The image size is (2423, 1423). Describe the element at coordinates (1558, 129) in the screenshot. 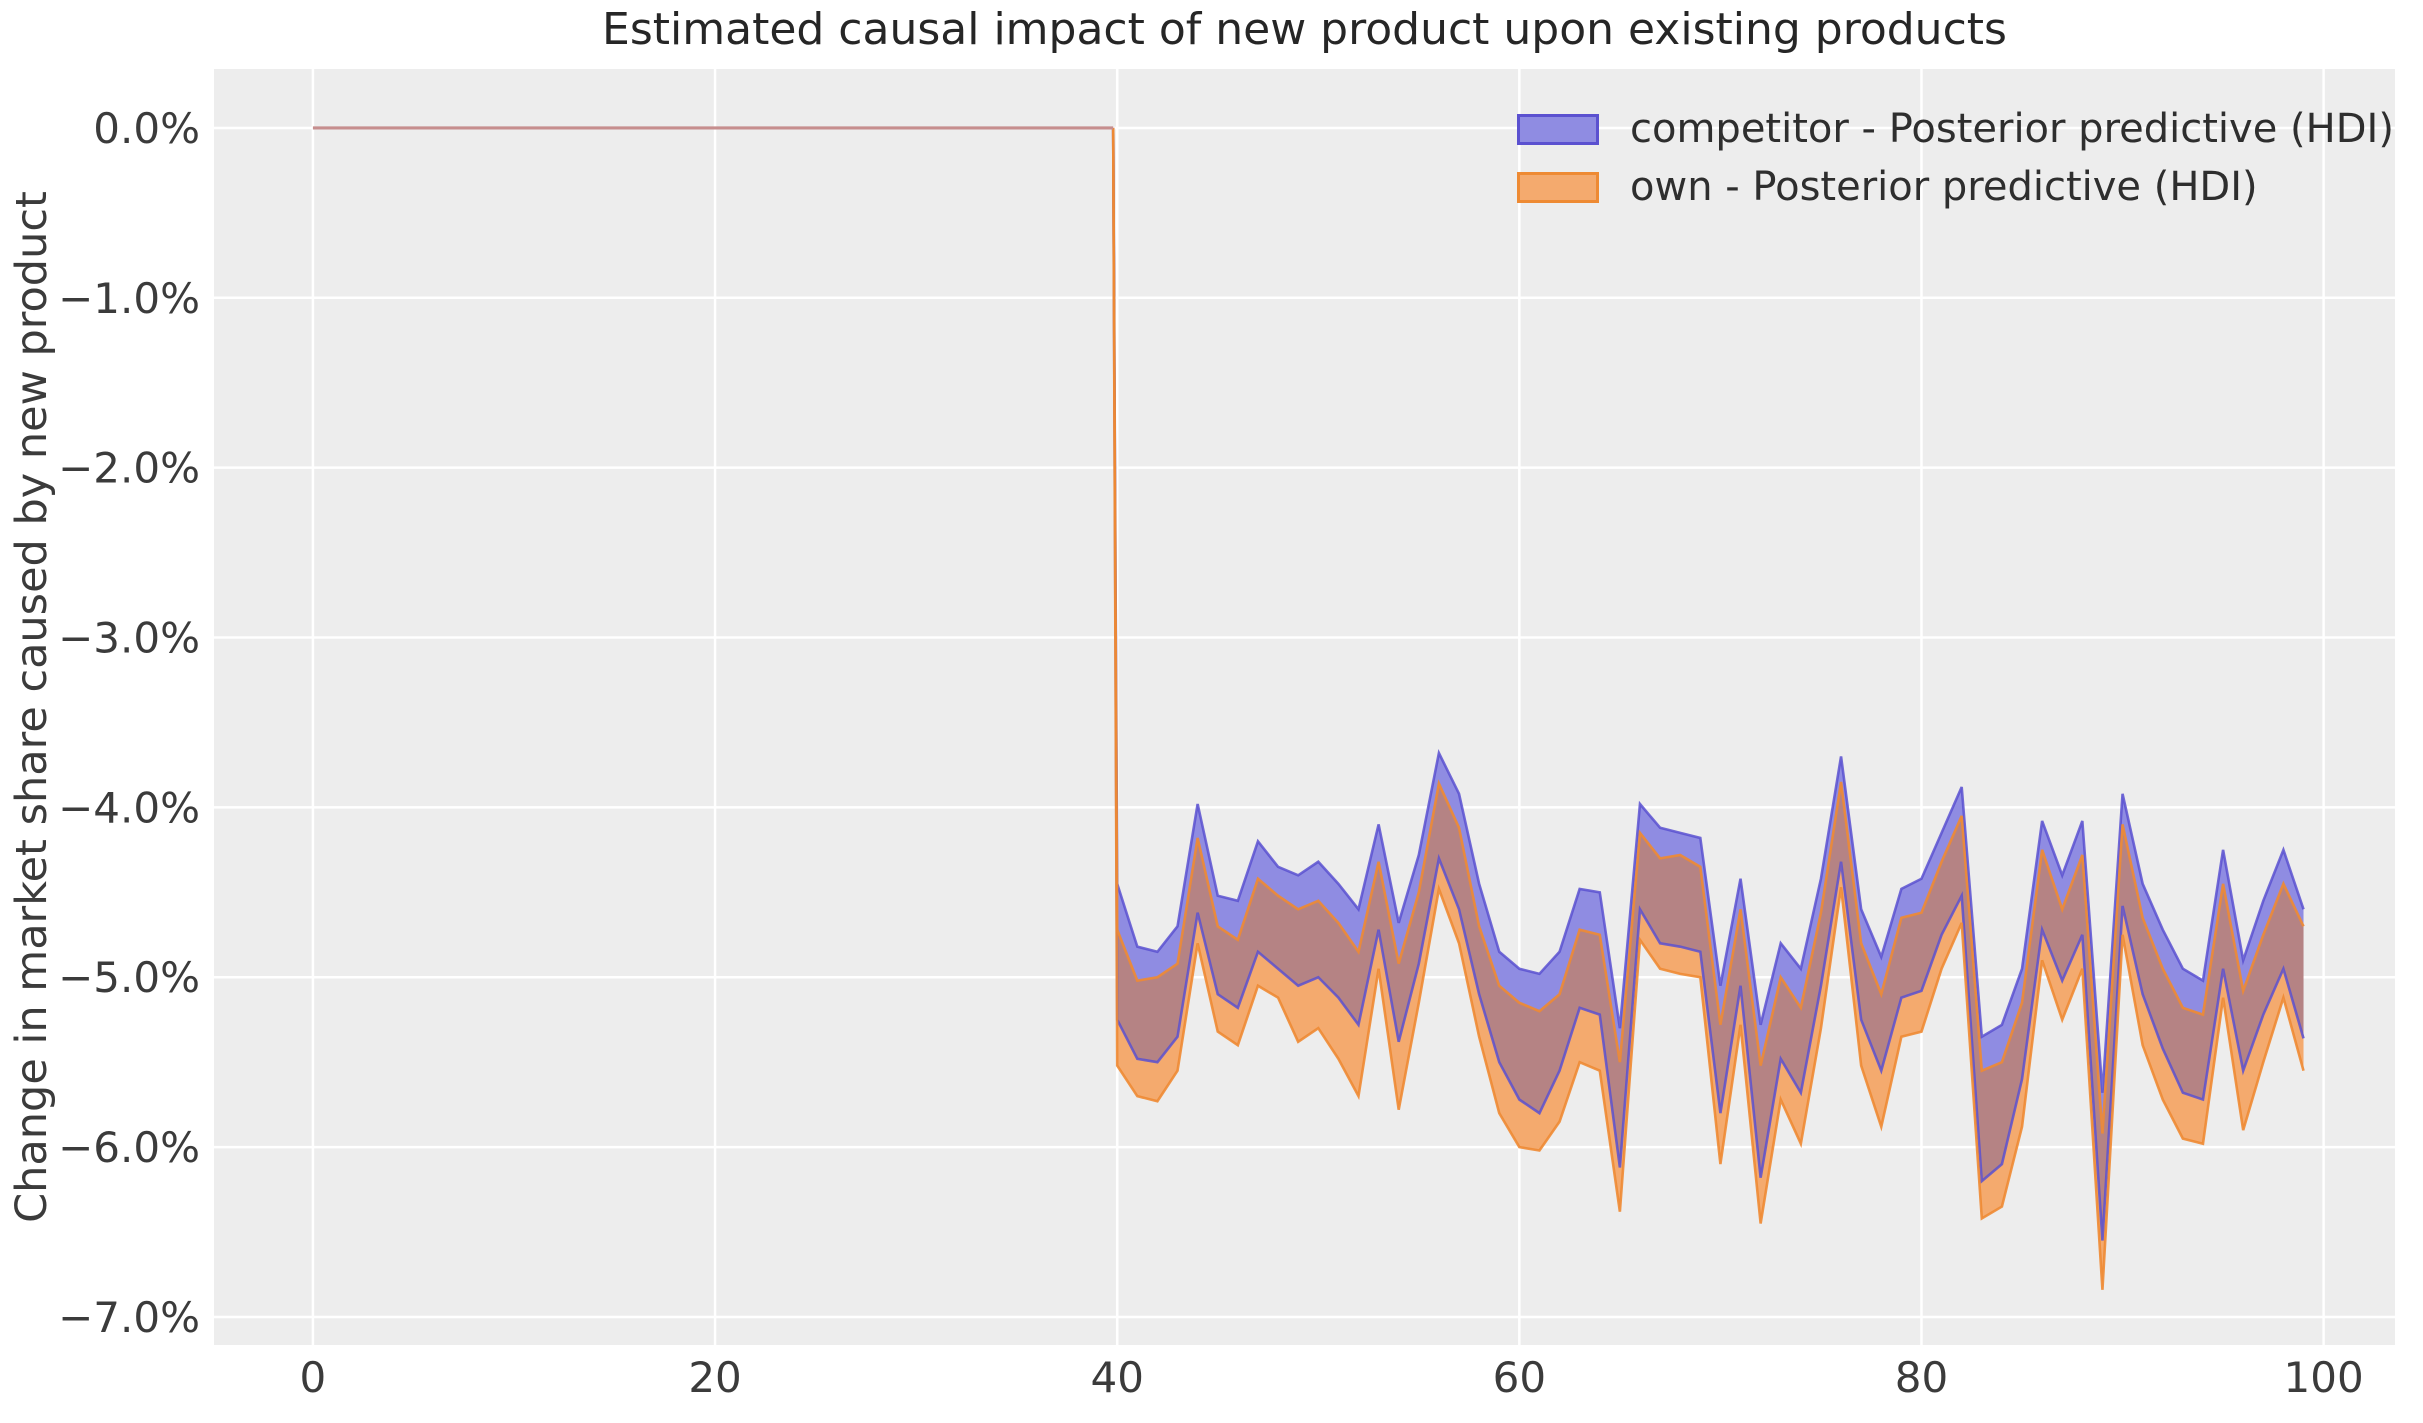

I see `competitor-hdi-swatch` at that location.